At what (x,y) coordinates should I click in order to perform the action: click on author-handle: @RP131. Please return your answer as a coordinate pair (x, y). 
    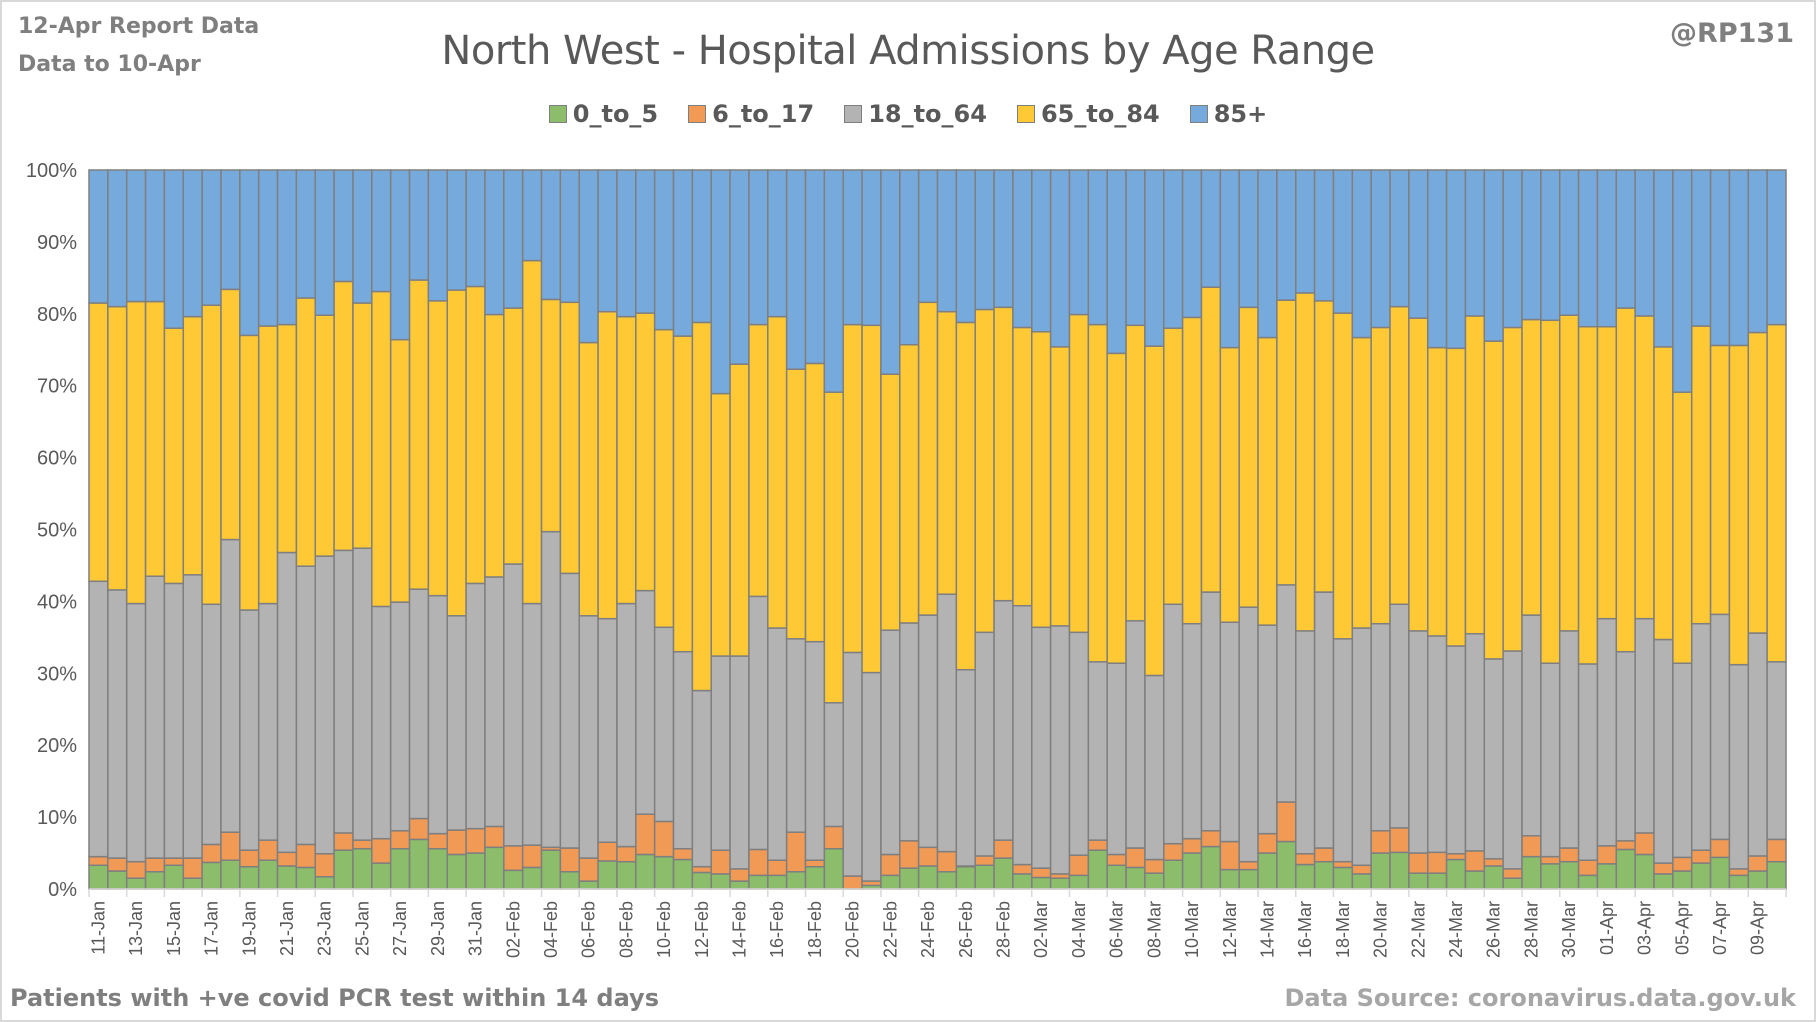
    Looking at the image, I should click on (1732, 33).